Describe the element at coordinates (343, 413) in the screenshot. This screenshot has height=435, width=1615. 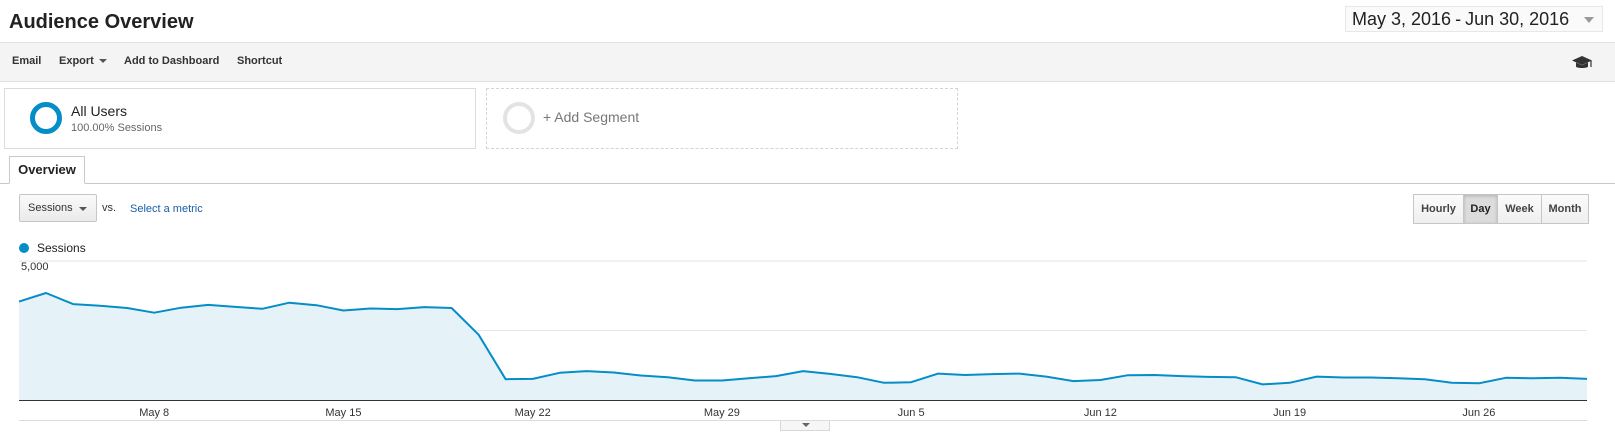
I see `x-tick-label: May 15` at that location.